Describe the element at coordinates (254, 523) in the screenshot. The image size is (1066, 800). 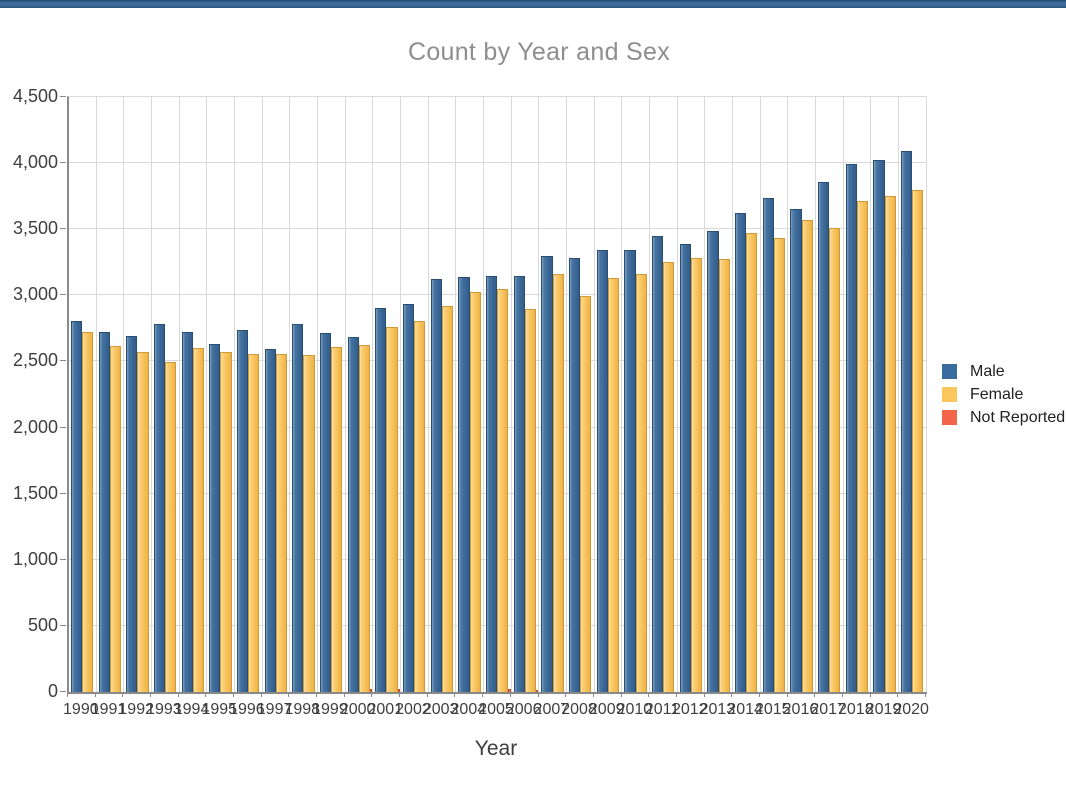
I see `bar-female-1996` at that location.